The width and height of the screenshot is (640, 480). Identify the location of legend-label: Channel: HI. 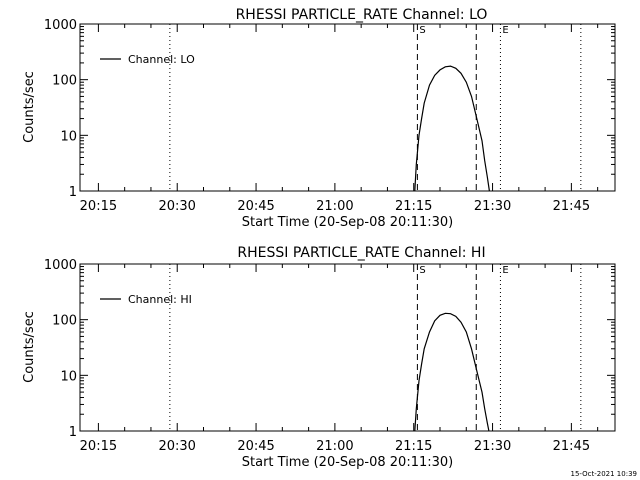
(160, 299).